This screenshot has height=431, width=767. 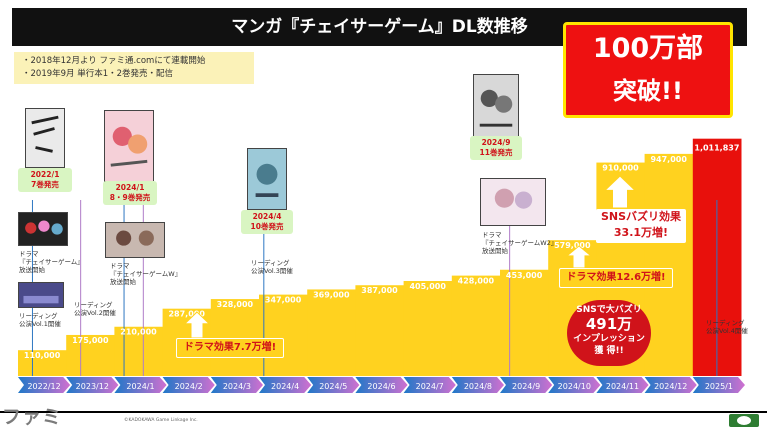 What do you see at coordinates (727, 331) in the screenshot?
I see `event-reading-4-line2: 公演Vol.4開催` at bounding box center [727, 331].